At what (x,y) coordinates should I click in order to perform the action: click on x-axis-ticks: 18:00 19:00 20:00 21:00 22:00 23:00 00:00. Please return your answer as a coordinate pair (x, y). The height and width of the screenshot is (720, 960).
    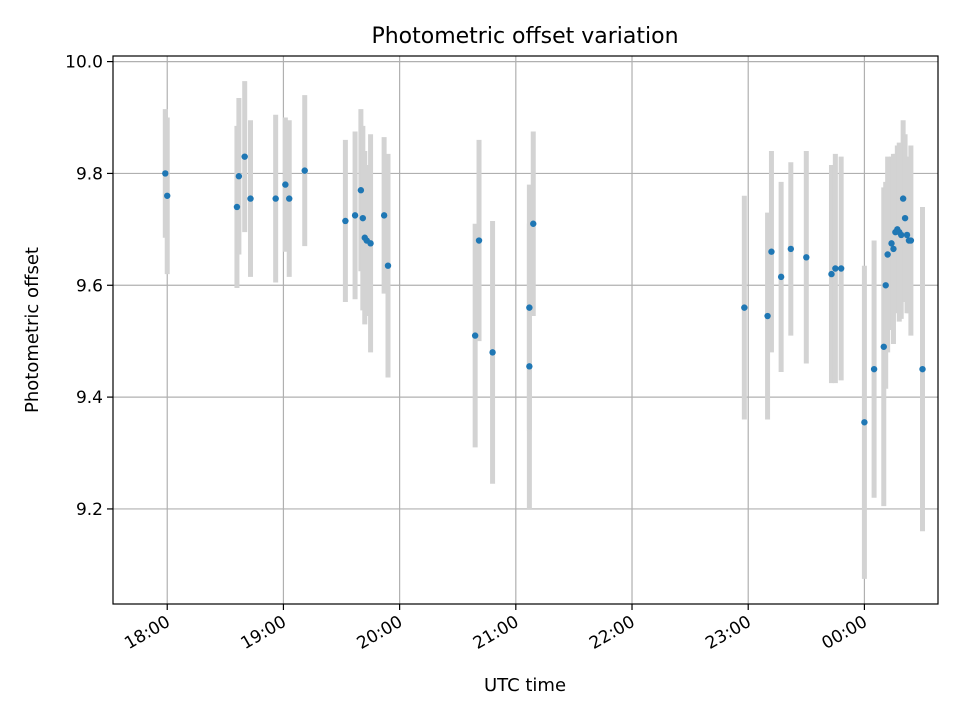
    Looking at the image, I should click on (496, 629).